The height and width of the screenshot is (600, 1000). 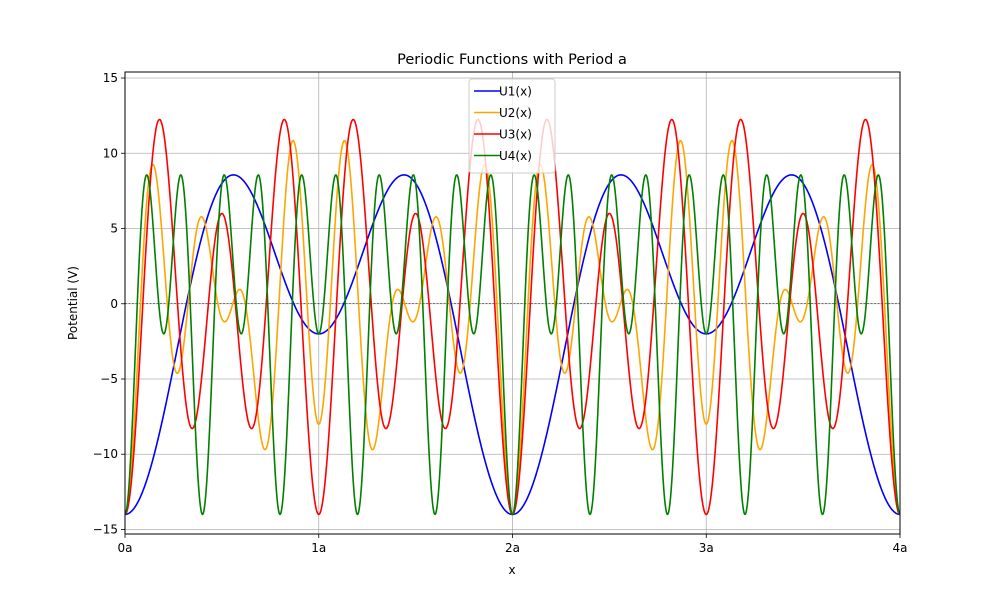 What do you see at coordinates (515, 113) in the screenshot?
I see `legend-label: U2(x)` at bounding box center [515, 113].